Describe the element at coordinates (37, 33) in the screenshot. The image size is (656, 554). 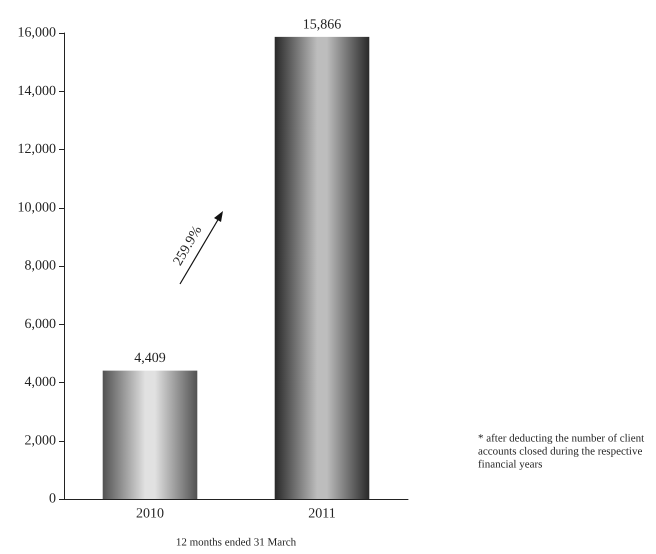
I see `y-tick-label: 16,000` at that location.